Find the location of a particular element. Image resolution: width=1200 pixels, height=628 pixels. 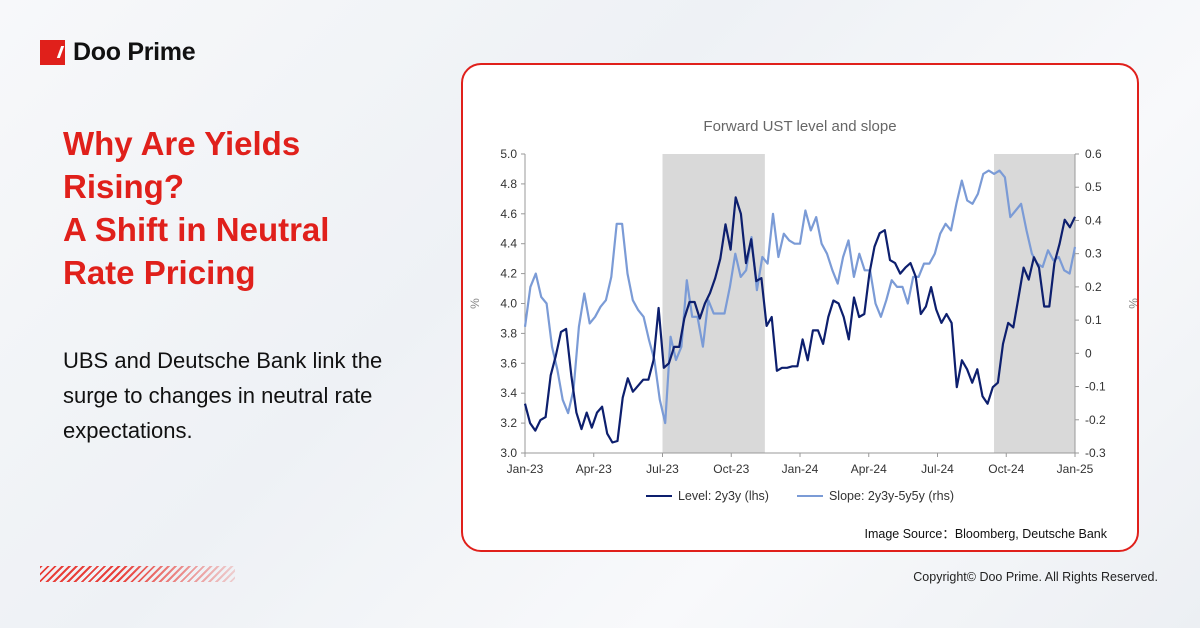

legend-item-slope: Slope: 2y3y-5y5y (rhs) is located at coordinates (875, 496).